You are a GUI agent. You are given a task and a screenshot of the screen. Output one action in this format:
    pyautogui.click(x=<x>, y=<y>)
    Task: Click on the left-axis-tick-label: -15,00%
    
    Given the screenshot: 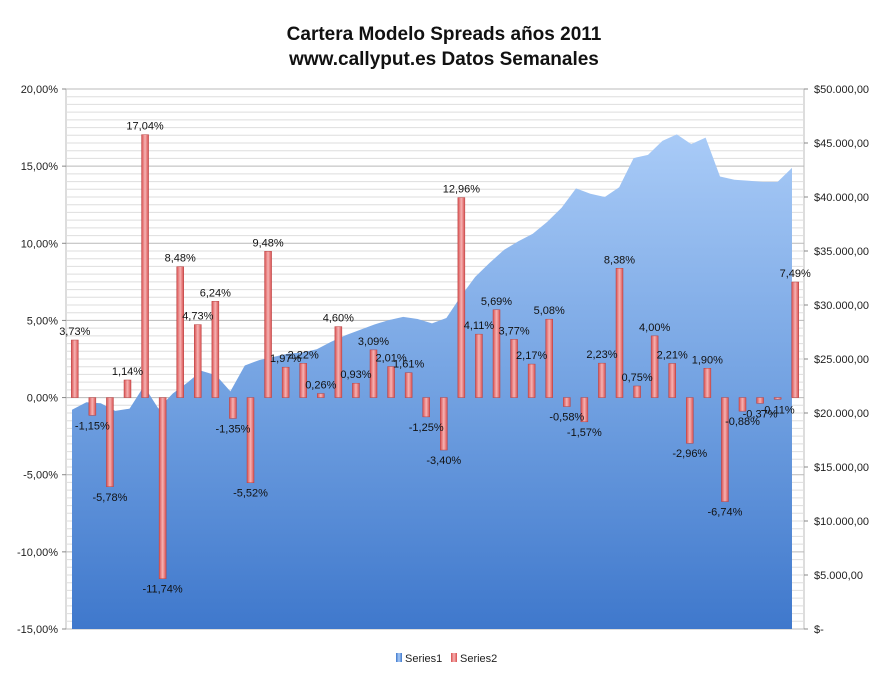 What is the action you would take?
    pyautogui.click(x=37, y=630)
    